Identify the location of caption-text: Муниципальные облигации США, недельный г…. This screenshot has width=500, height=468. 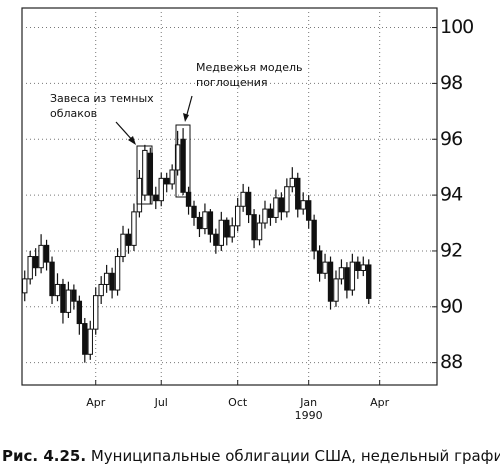
(295, 456).